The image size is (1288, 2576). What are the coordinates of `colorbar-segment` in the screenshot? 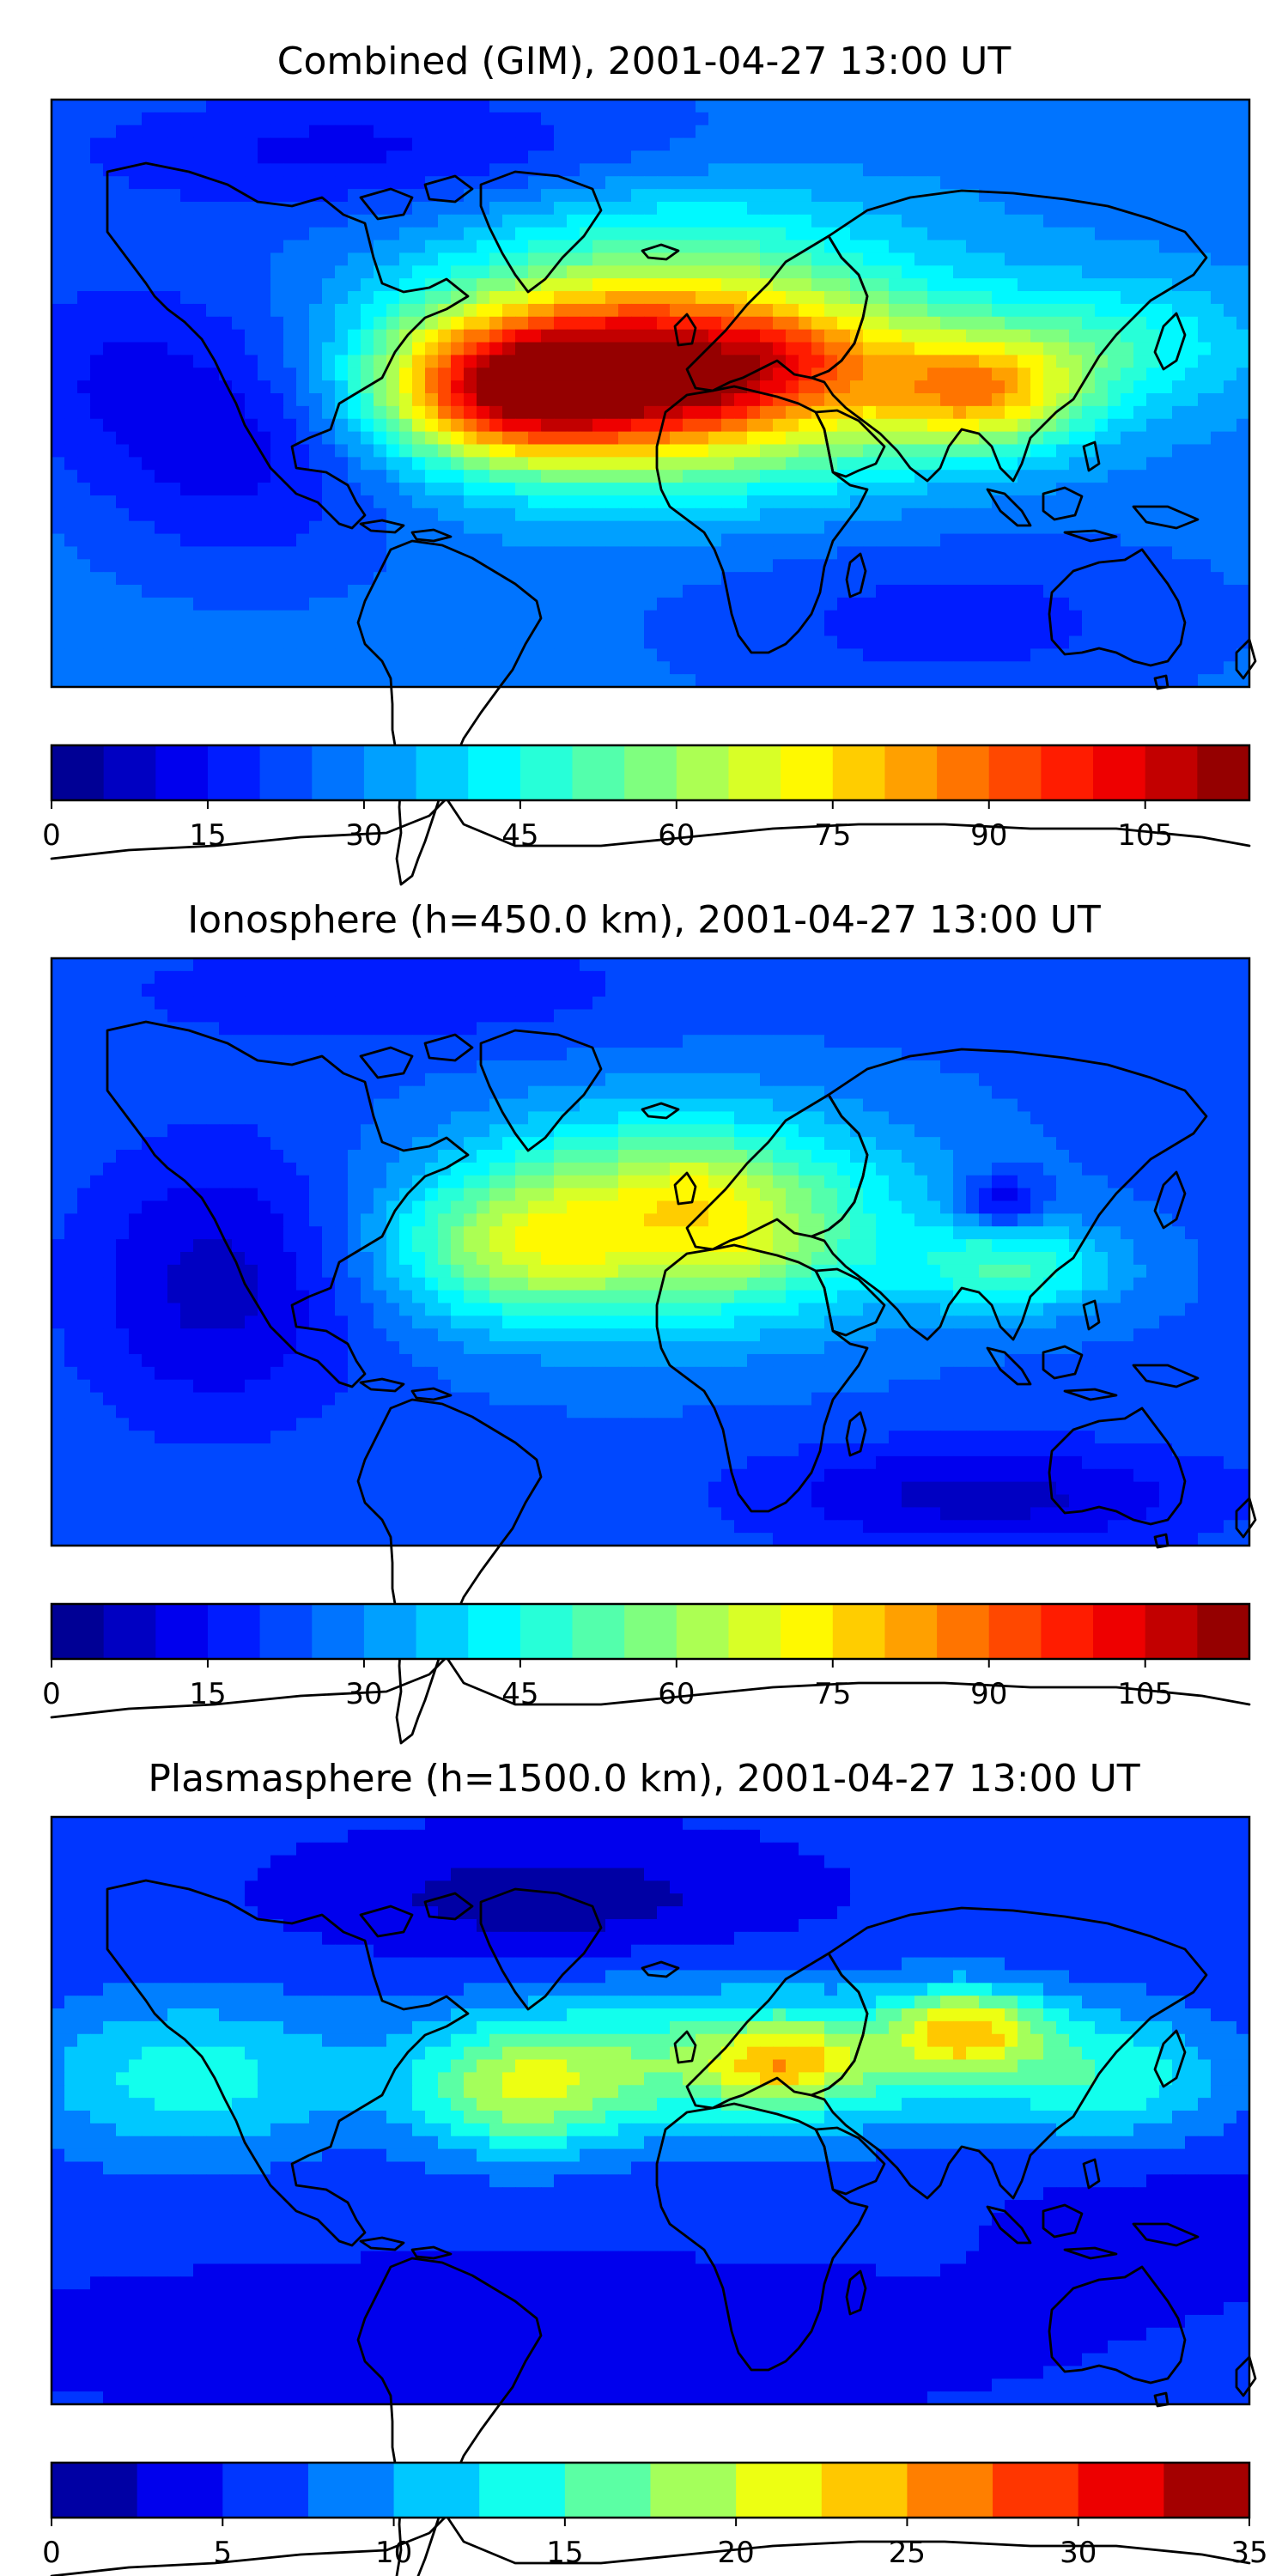 It's located at (1224, 772).